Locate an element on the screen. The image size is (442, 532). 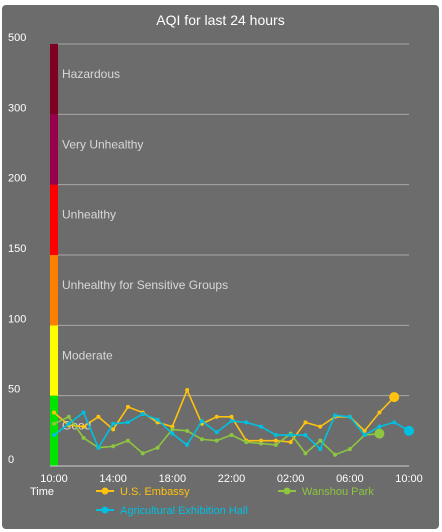
legend-label: U.S. Embassy is located at coordinates (155, 492).